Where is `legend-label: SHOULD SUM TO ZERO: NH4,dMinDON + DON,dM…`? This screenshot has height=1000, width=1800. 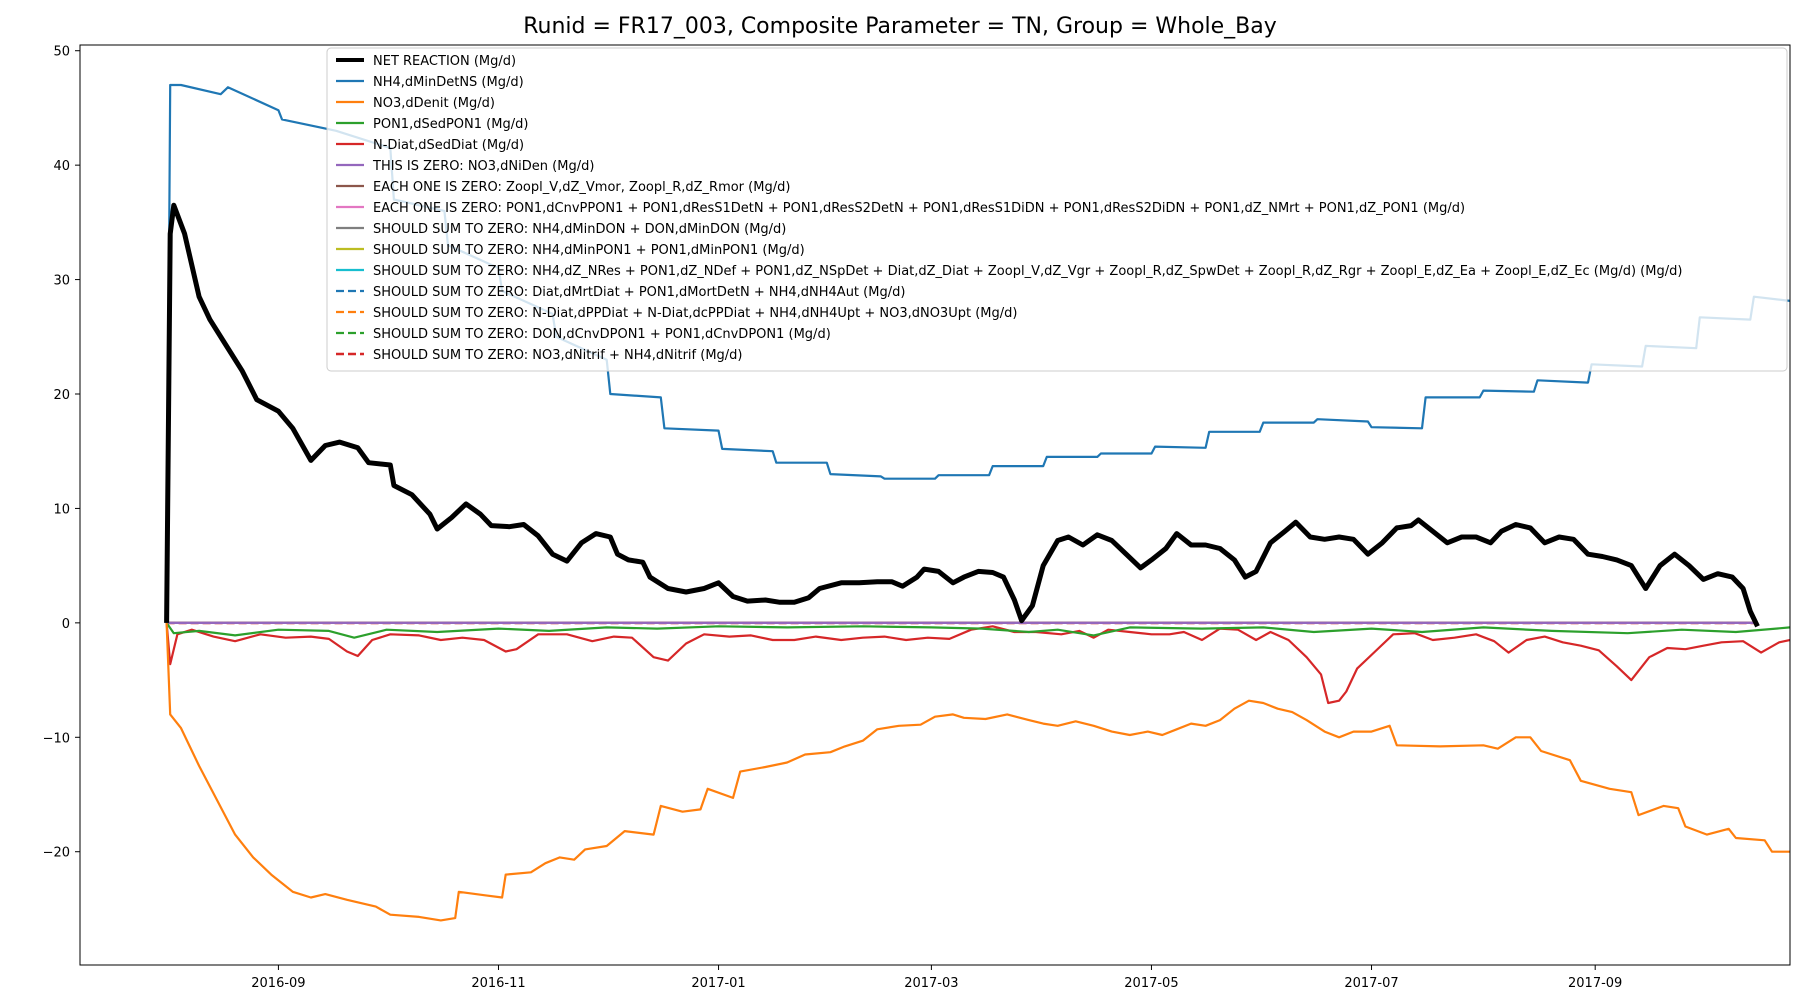 legend-label: SHOULD SUM TO ZERO: NH4,dMinDON + DON,dM… is located at coordinates (579, 229).